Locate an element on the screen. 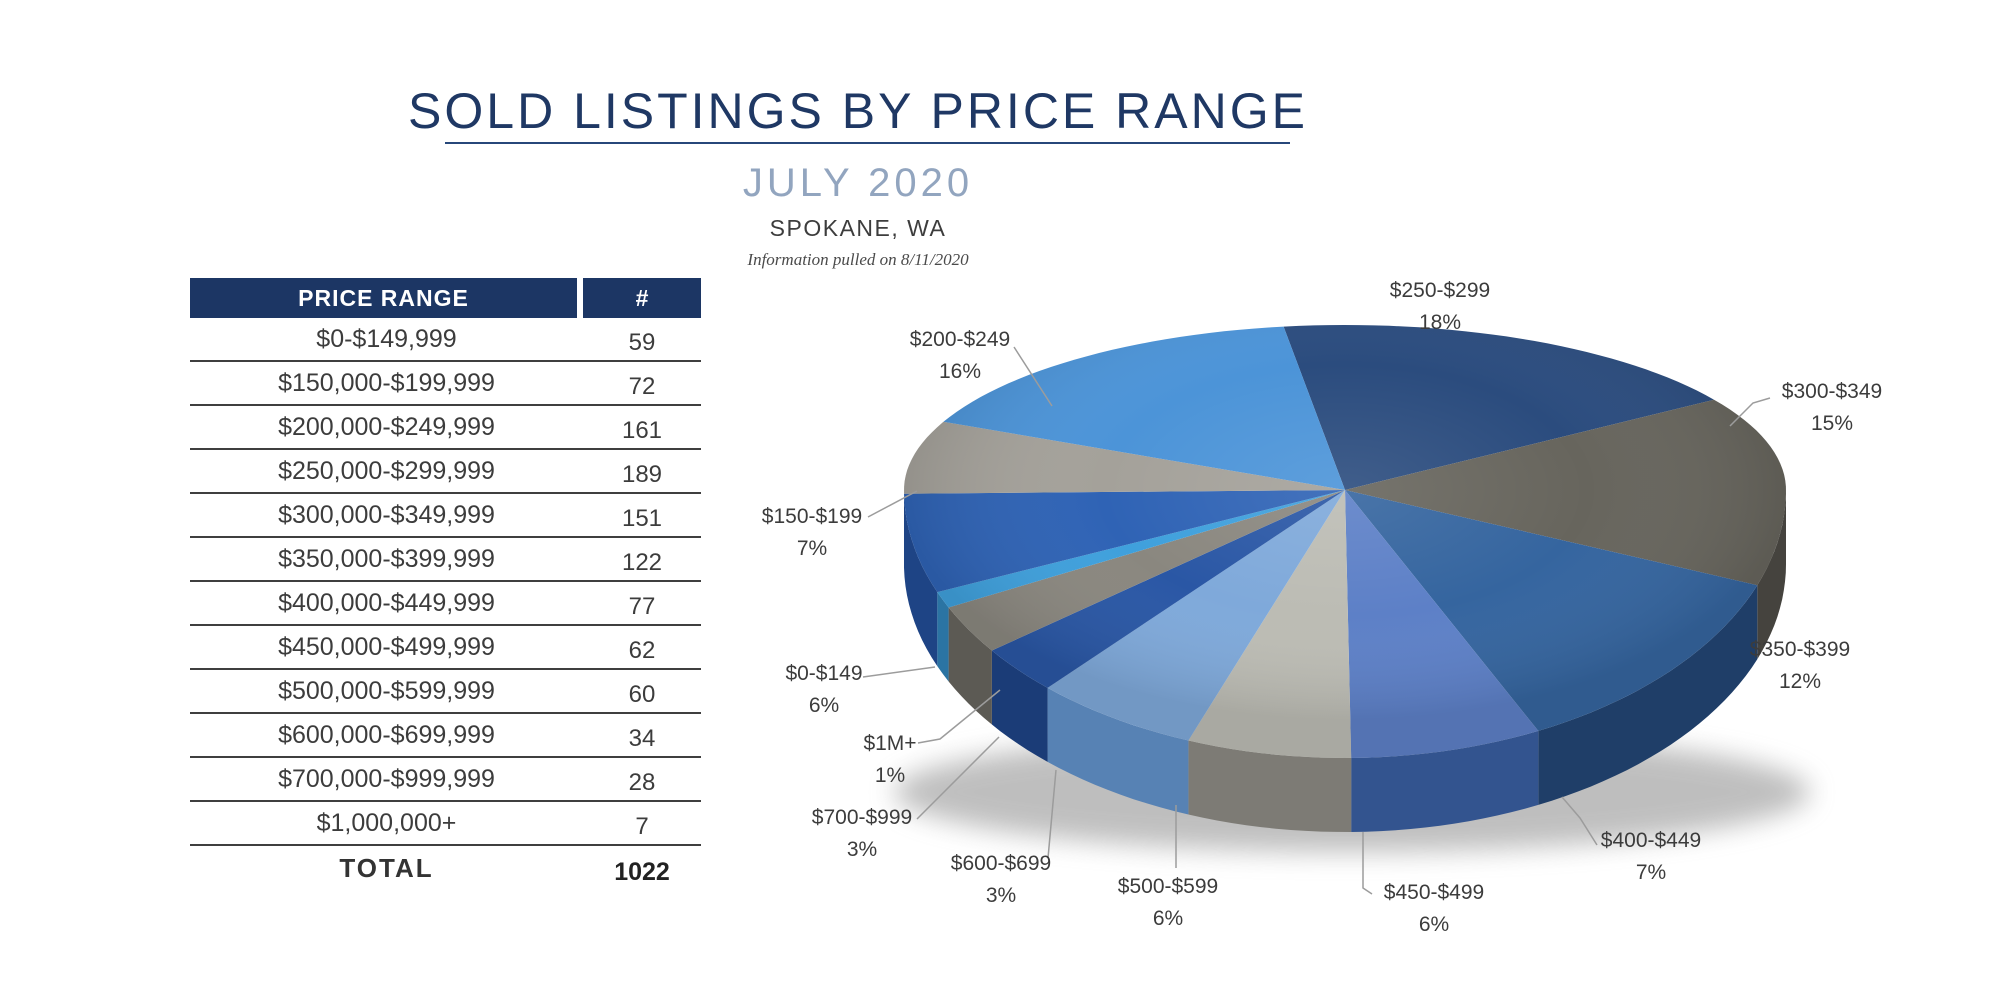 The image size is (2000, 1000). table-row: $200,000-$249,999 161 is located at coordinates (445, 428).